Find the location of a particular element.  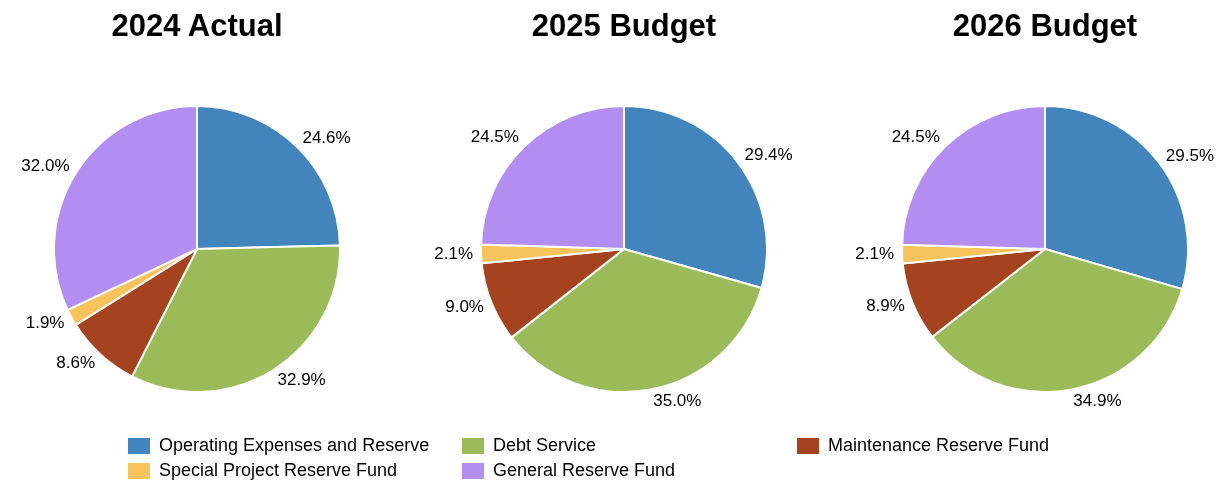

data-label: 29.5% is located at coordinates (1190, 155).